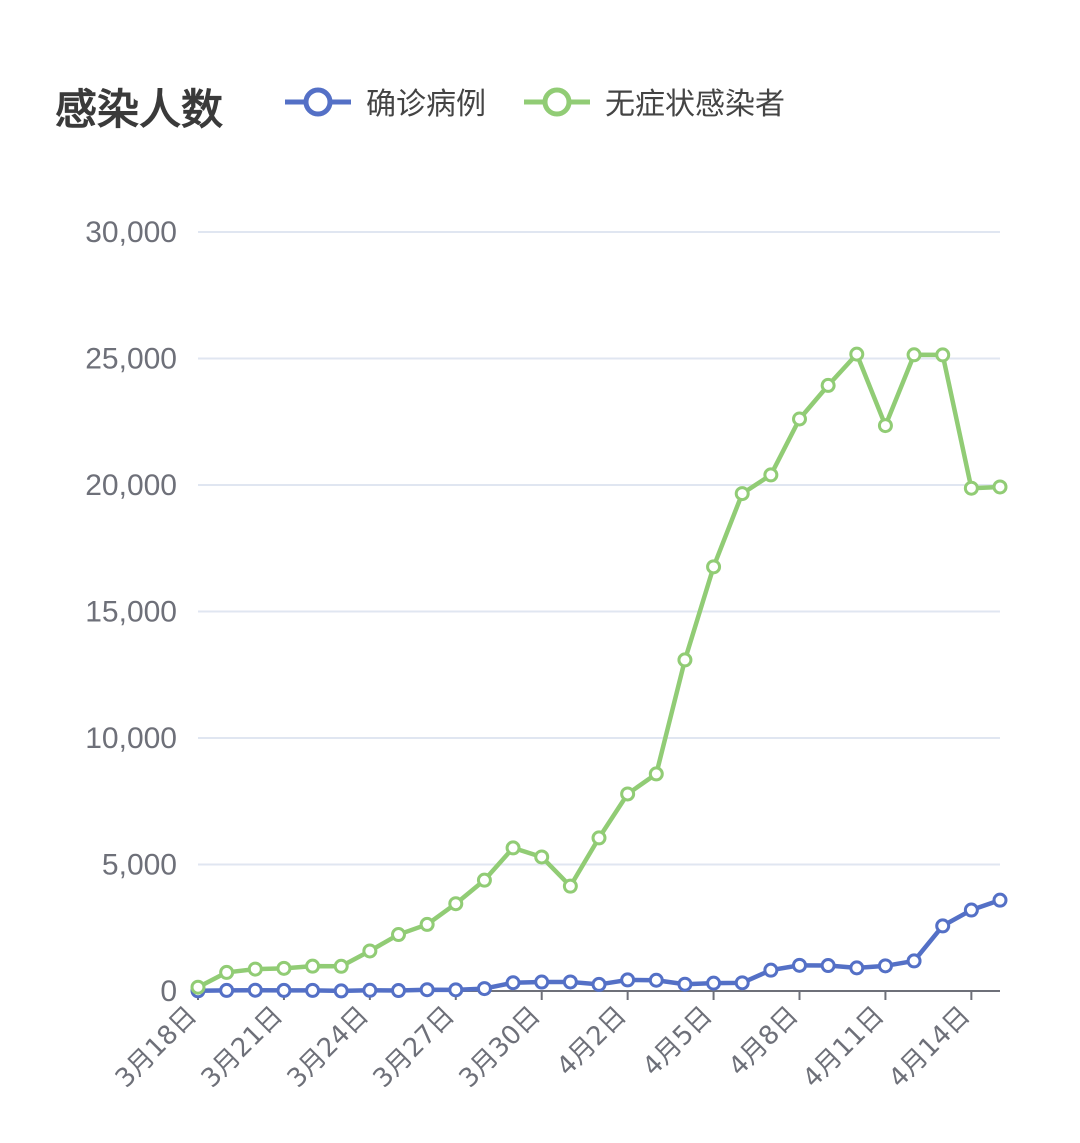 The image size is (1080, 1143). Describe the element at coordinates (500, 1047) in the screenshot. I see `x-tick-label: 3月30日` at that location.